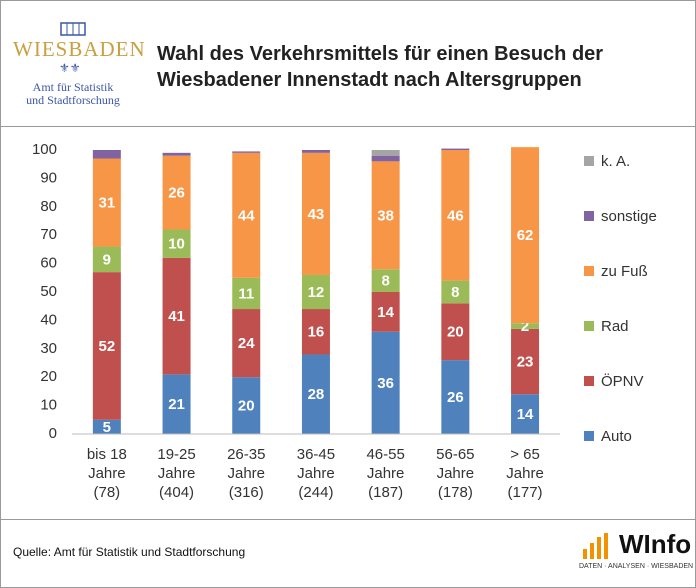 Image resolution: width=696 pixels, height=588 pixels. I want to click on data-label: 9, so click(107, 259).